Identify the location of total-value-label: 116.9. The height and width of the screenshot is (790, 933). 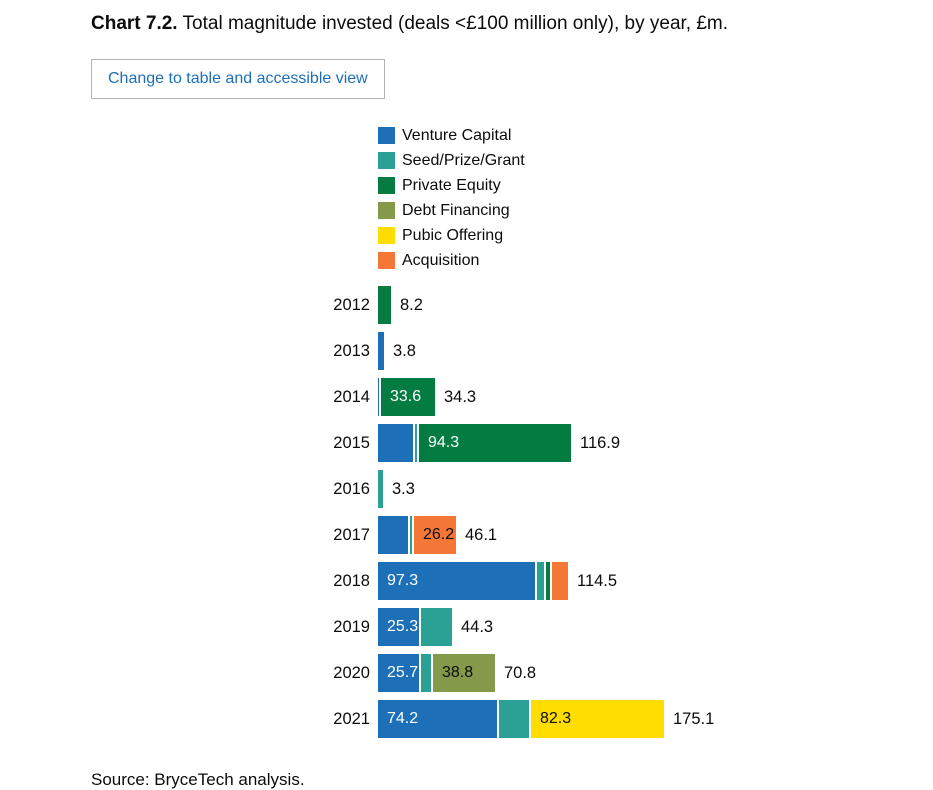
(600, 442).